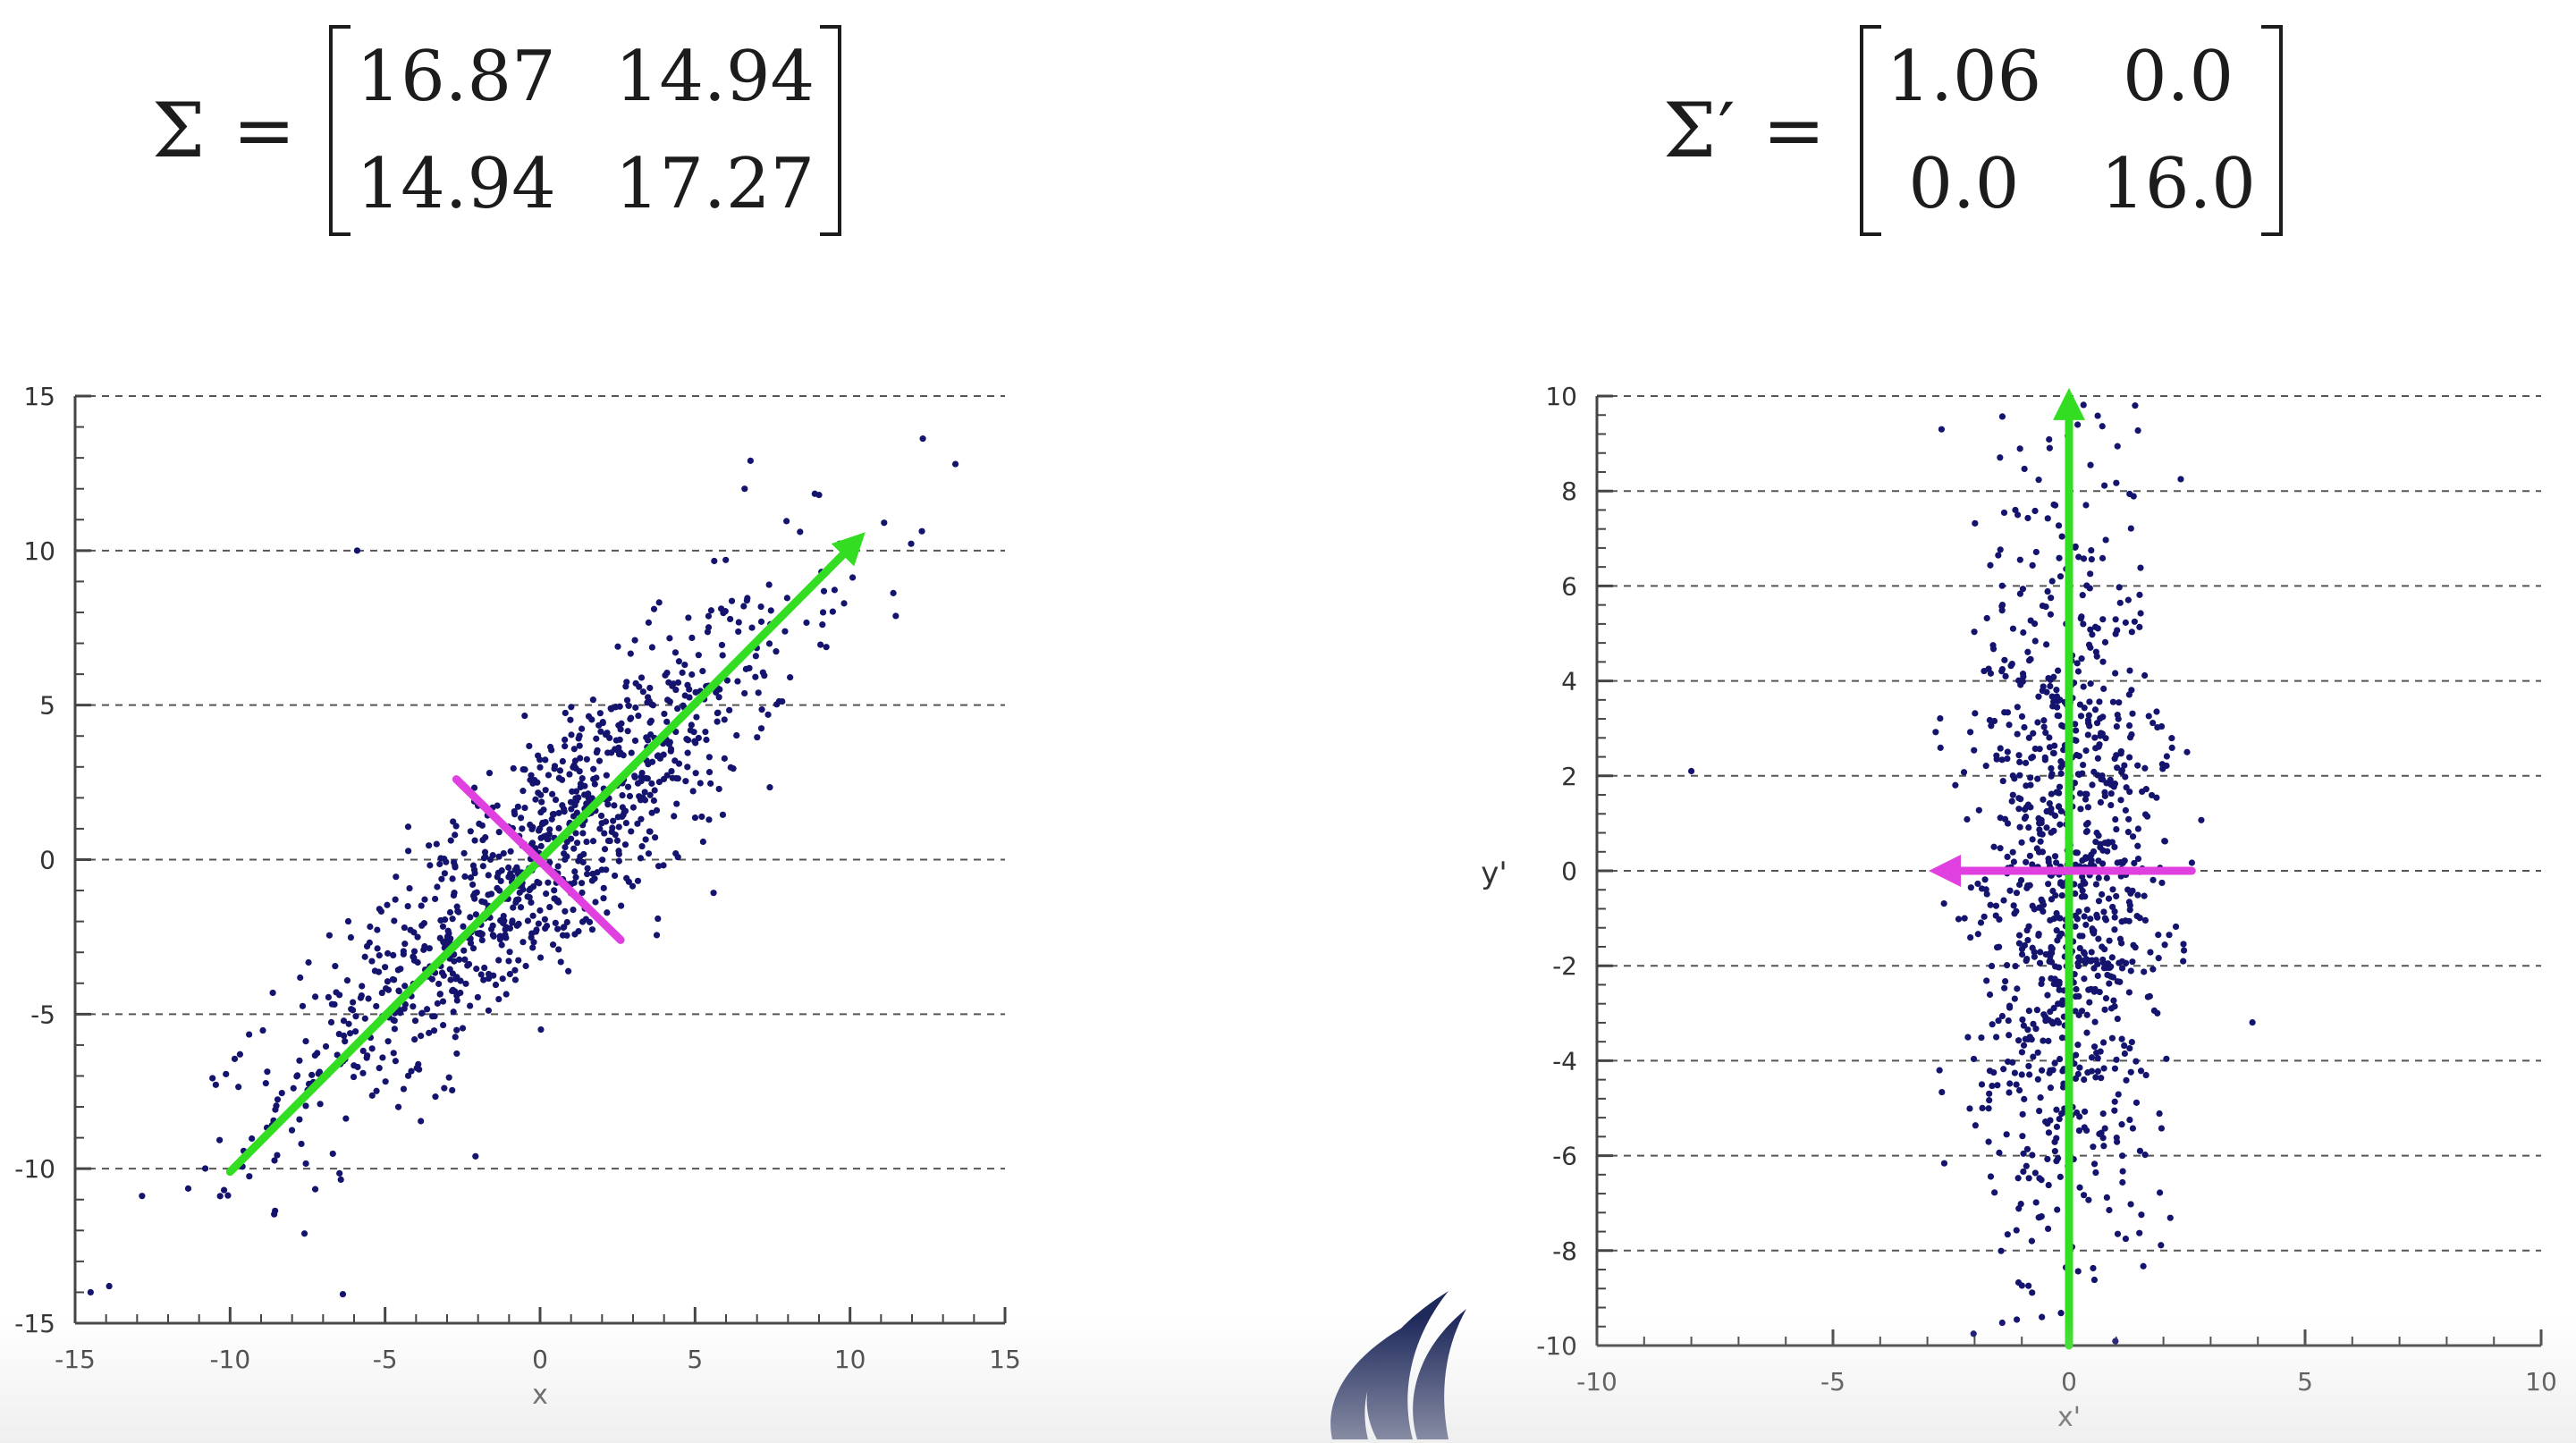 This screenshot has width=2576, height=1443. Describe the element at coordinates (496, 130) in the screenshot. I see `covariance-matrix-left: Σ = 16.87 14.94 14.94 17.27` at that location.